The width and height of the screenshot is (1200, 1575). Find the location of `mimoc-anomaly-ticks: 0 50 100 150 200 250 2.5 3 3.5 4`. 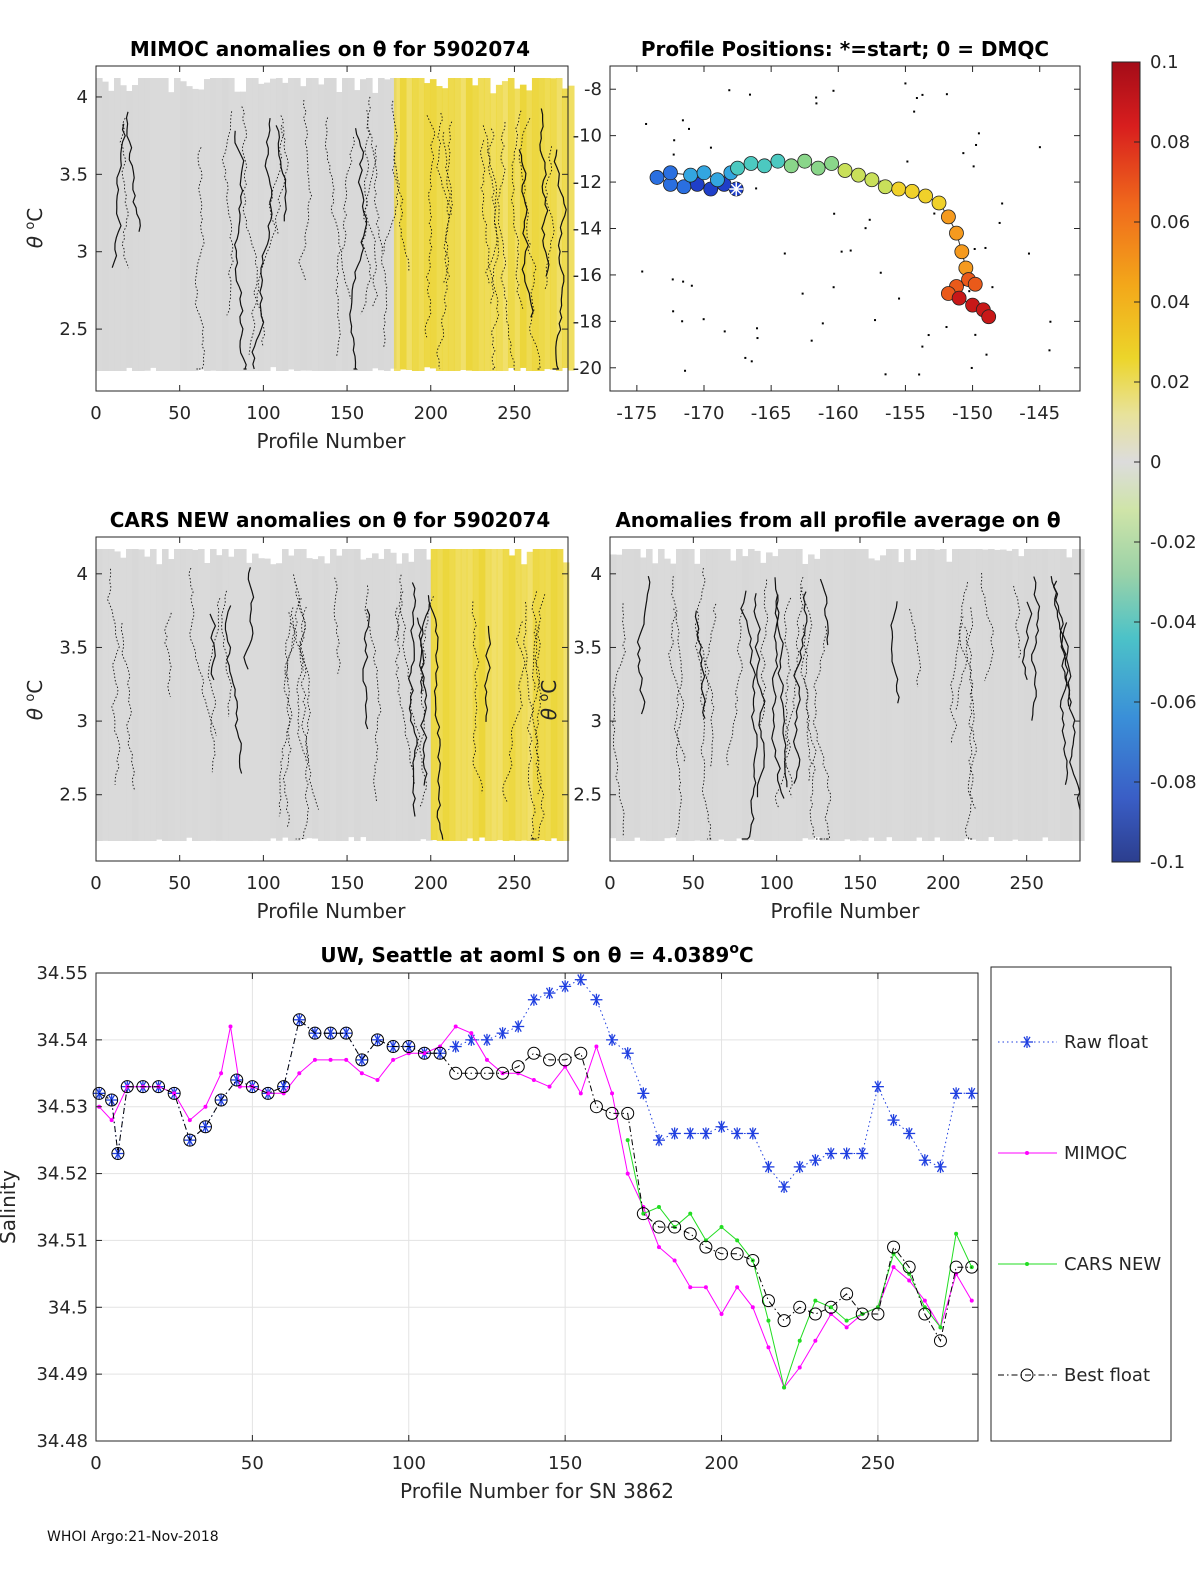

mimoc-anomaly-ticks: 0 50 100 150 200 250 2.5 3 3.5 4 is located at coordinates (313, 245).